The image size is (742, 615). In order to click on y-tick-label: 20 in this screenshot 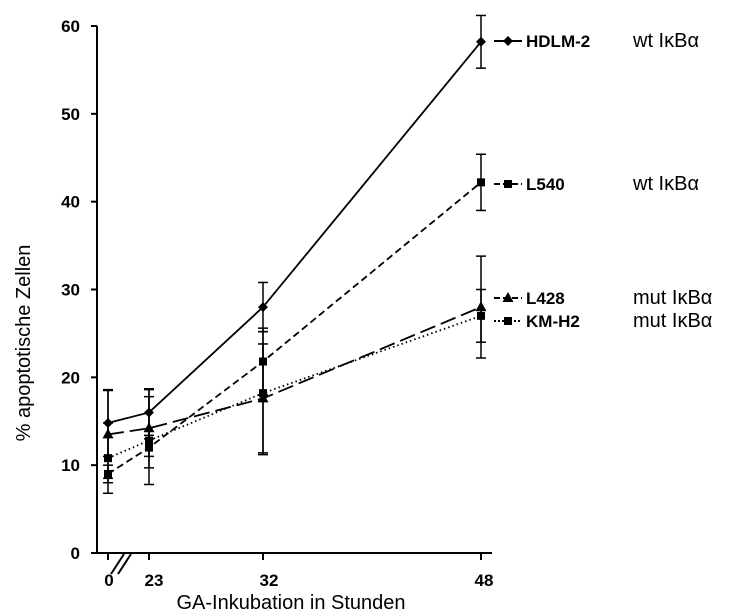, I will do `click(70, 377)`.